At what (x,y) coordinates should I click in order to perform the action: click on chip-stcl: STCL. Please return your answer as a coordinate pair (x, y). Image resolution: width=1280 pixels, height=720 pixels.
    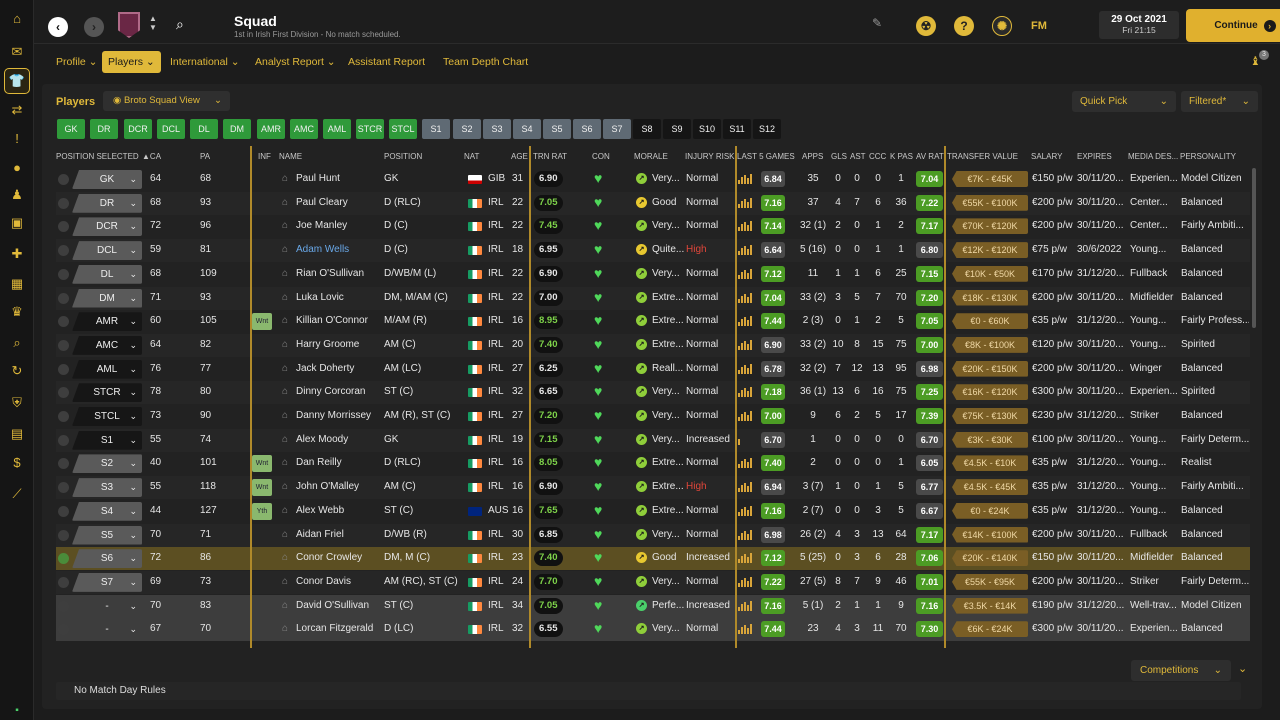
    Looking at the image, I should click on (403, 129).